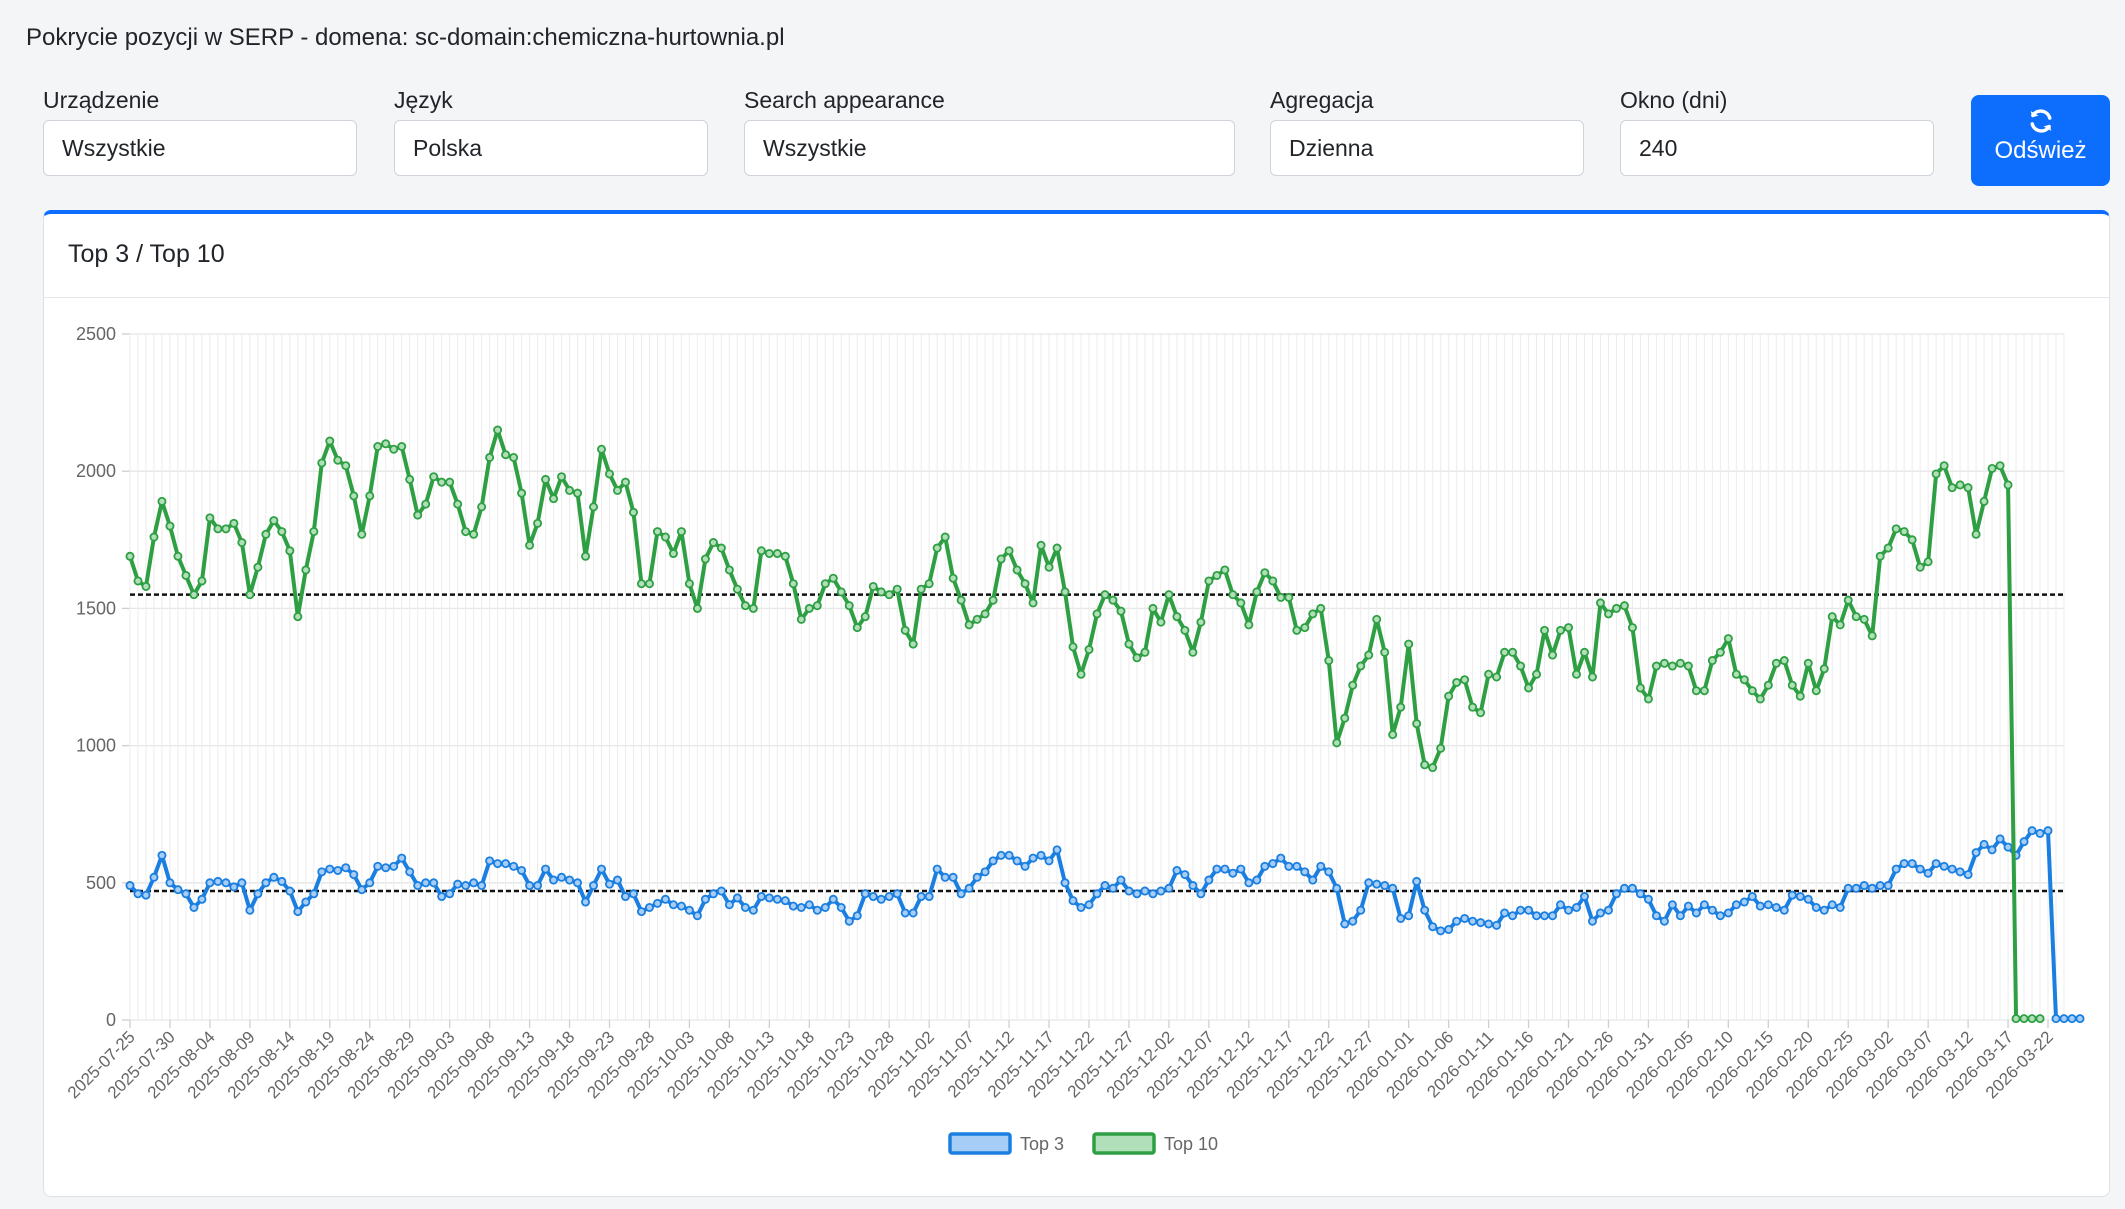  What do you see at coordinates (96, 334) in the screenshot?
I see `y-tick-label: 2500` at bounding box center [96, 334].